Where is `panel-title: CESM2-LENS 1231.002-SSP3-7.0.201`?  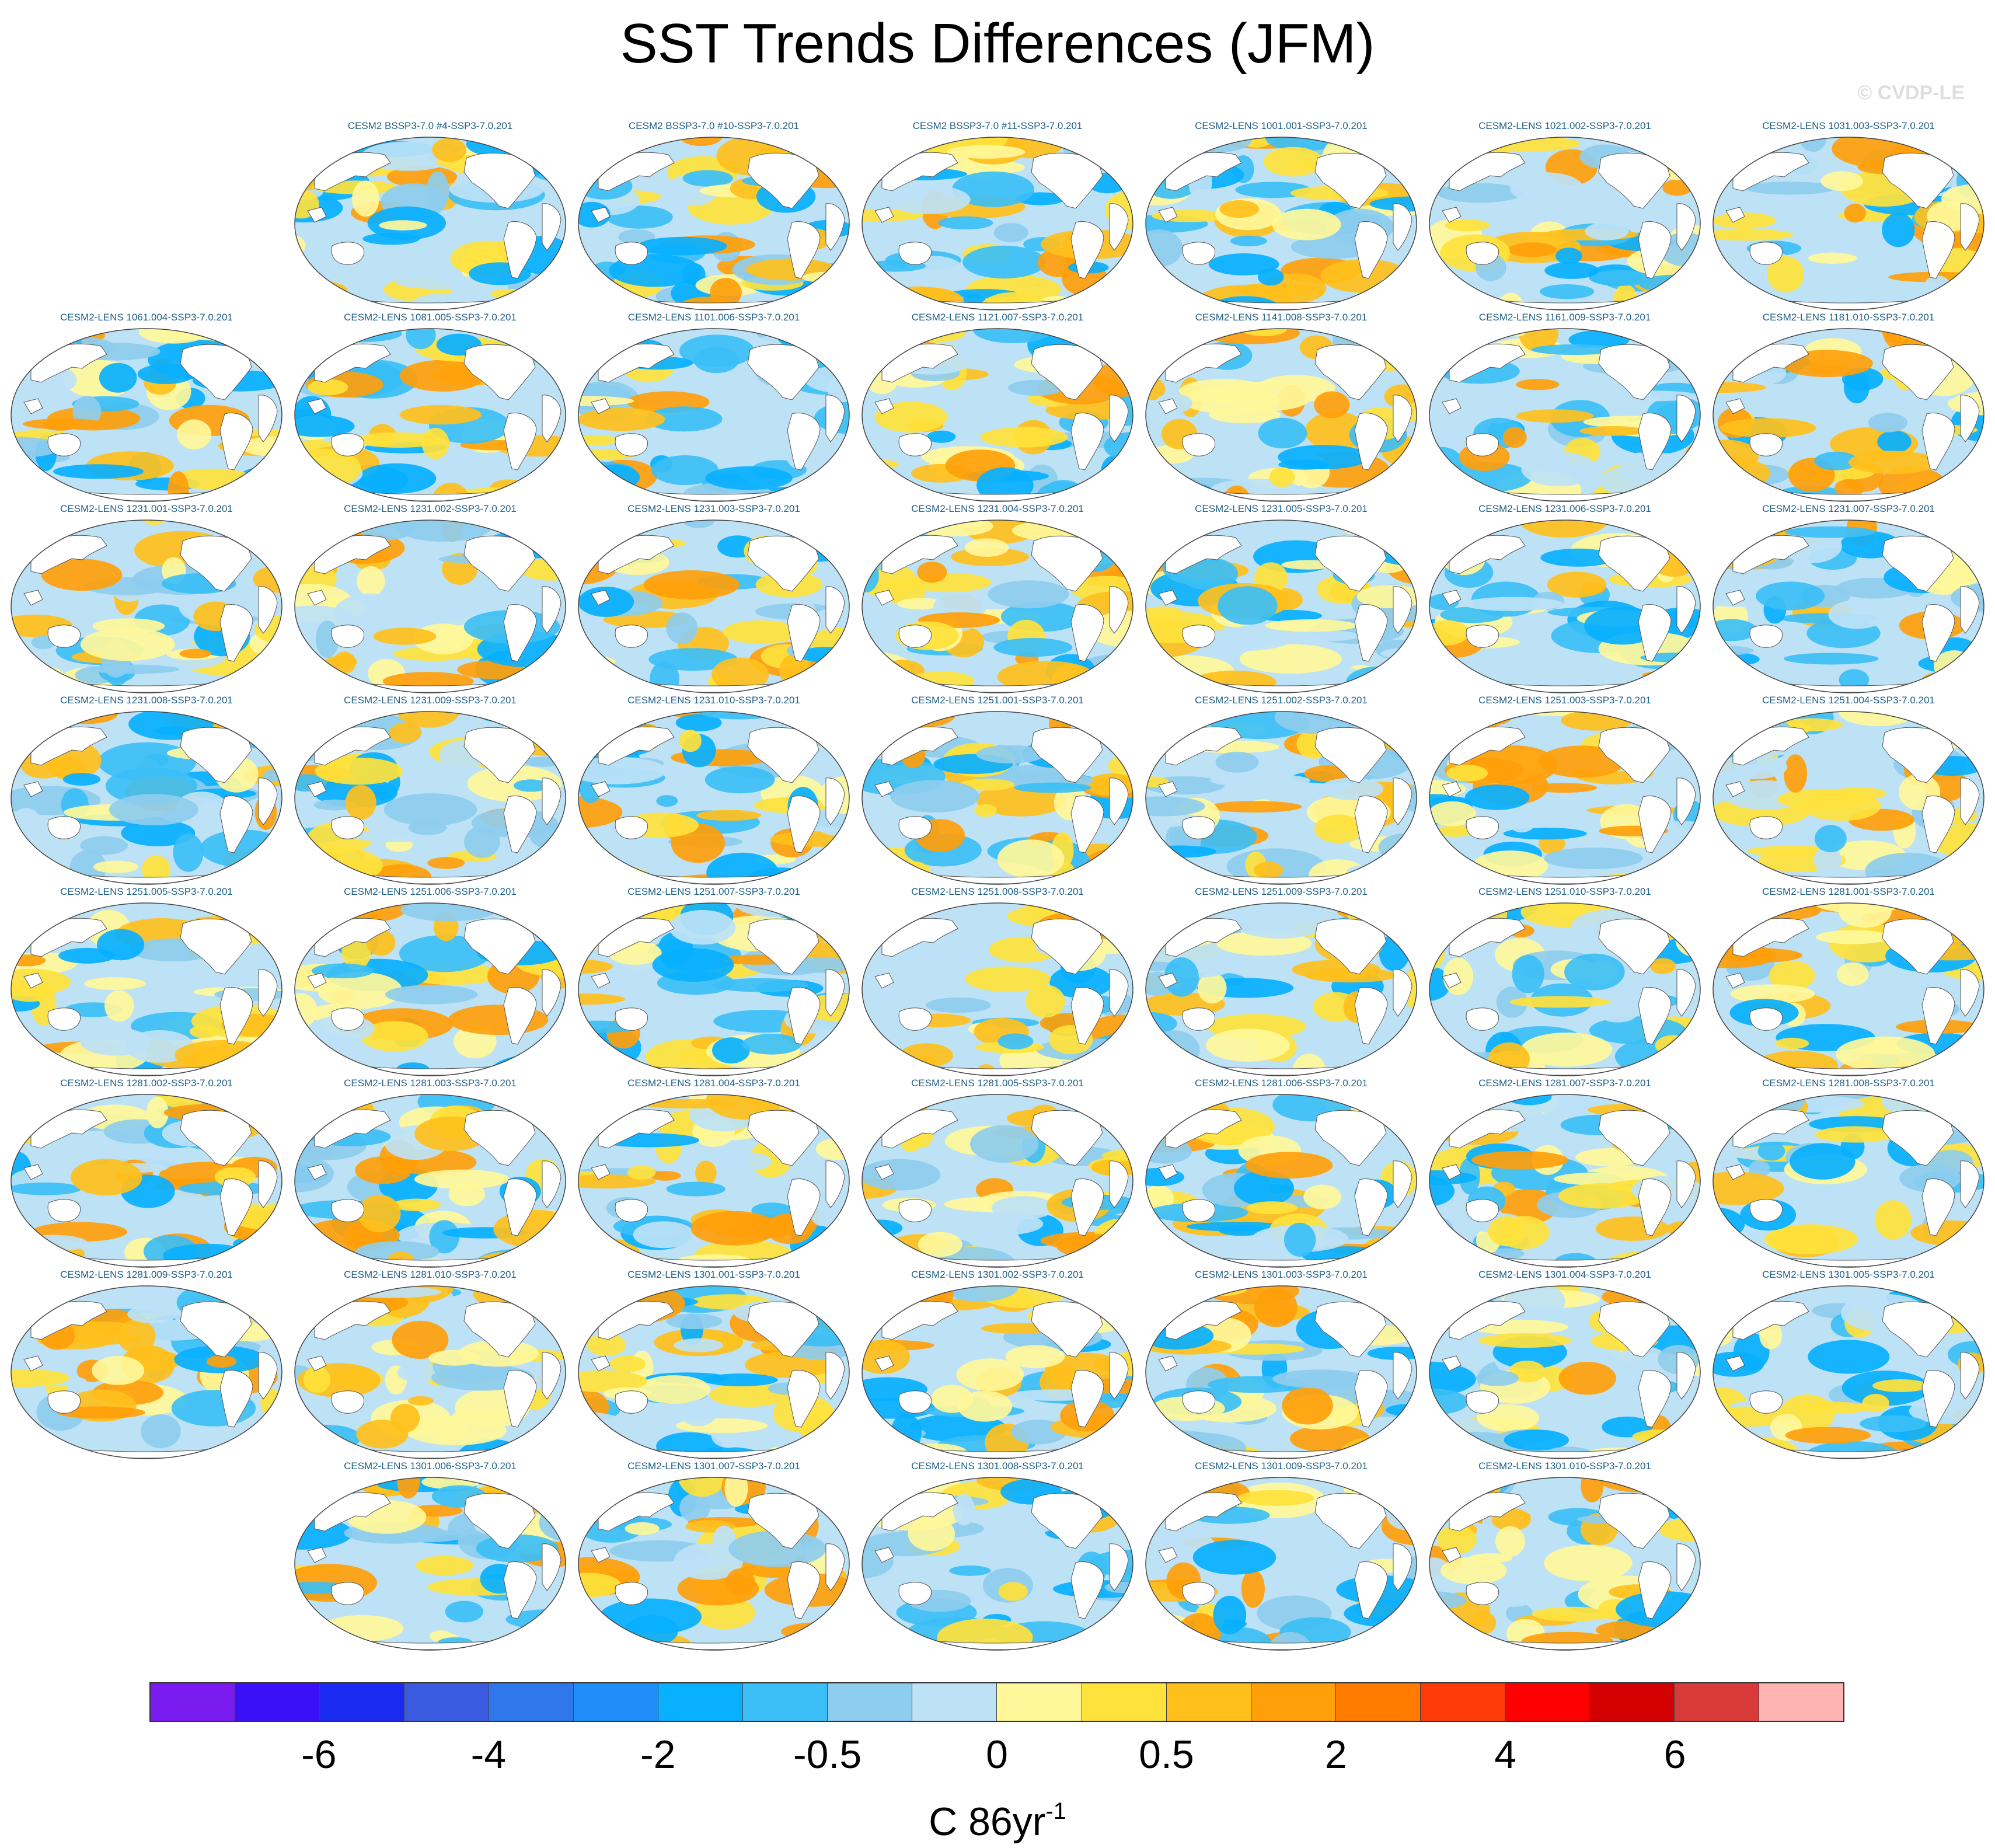 panel-title: CESM2-LENS 1231.002-SSP3-7.0.201 is located at coordinates (431, 508).